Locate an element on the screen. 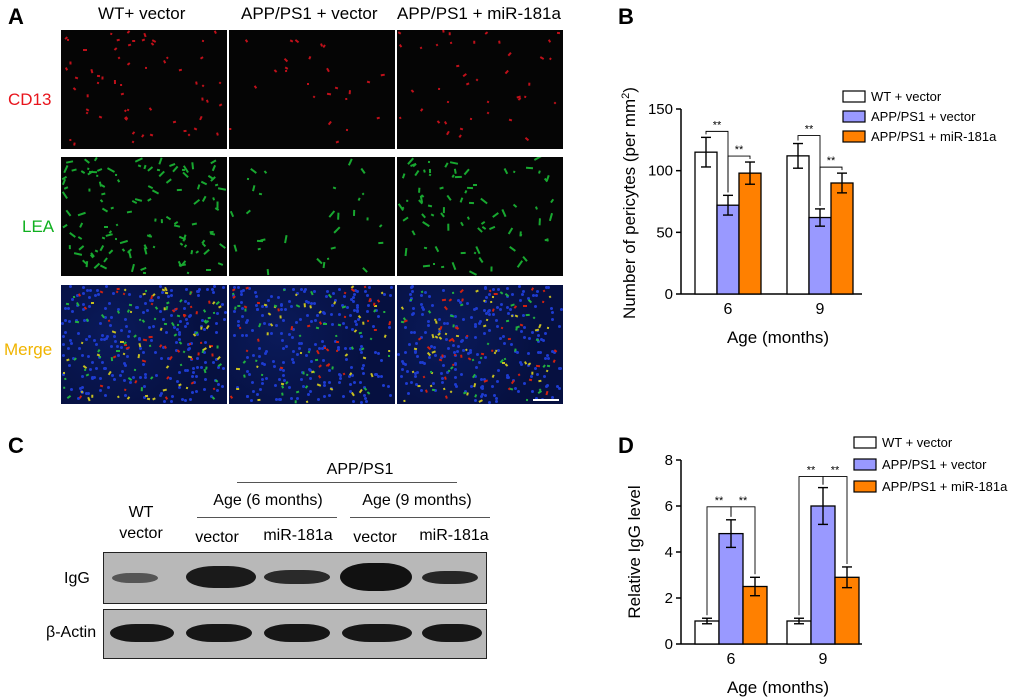 The height and width of the screenshot is (698, 1020). y-tick-label: 6 is located at coordinates (669, 506).